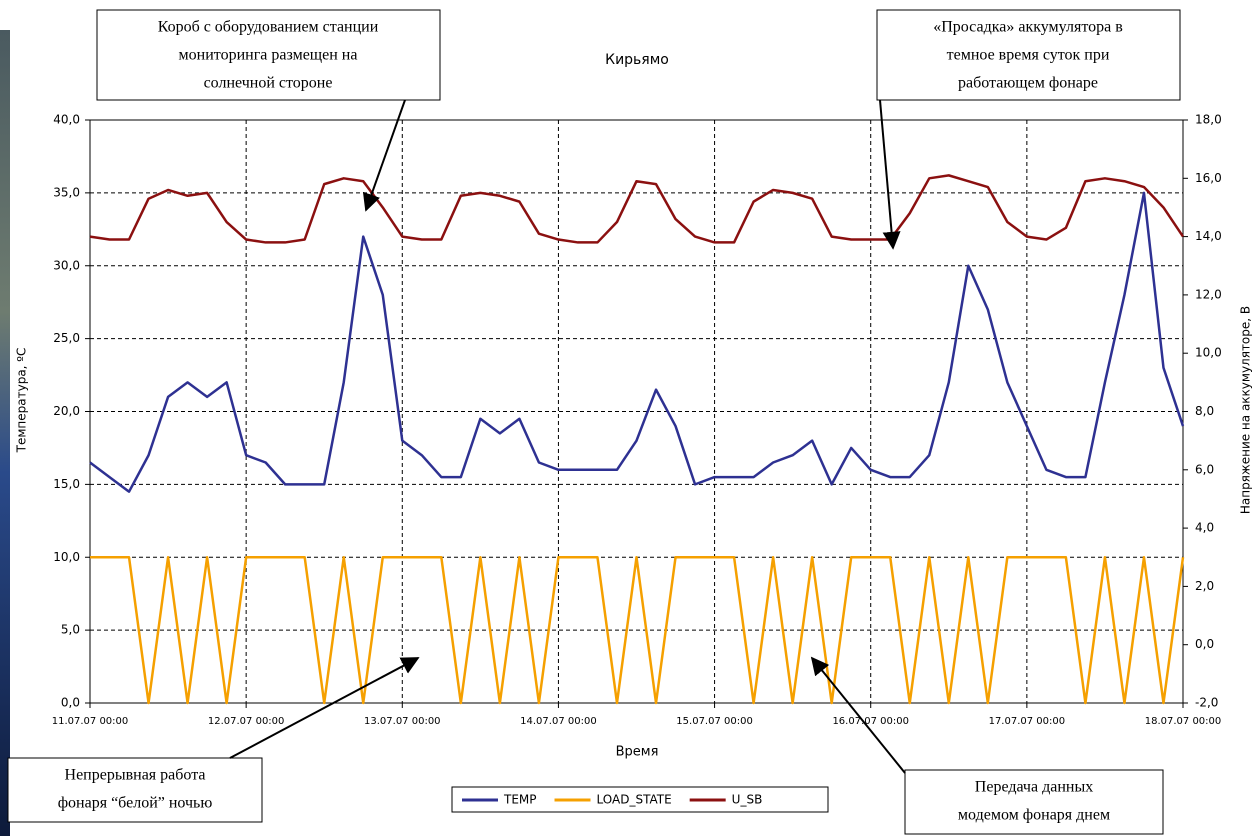  I want to click on callout-text: мониторинга размещен на, so click(268, 55).